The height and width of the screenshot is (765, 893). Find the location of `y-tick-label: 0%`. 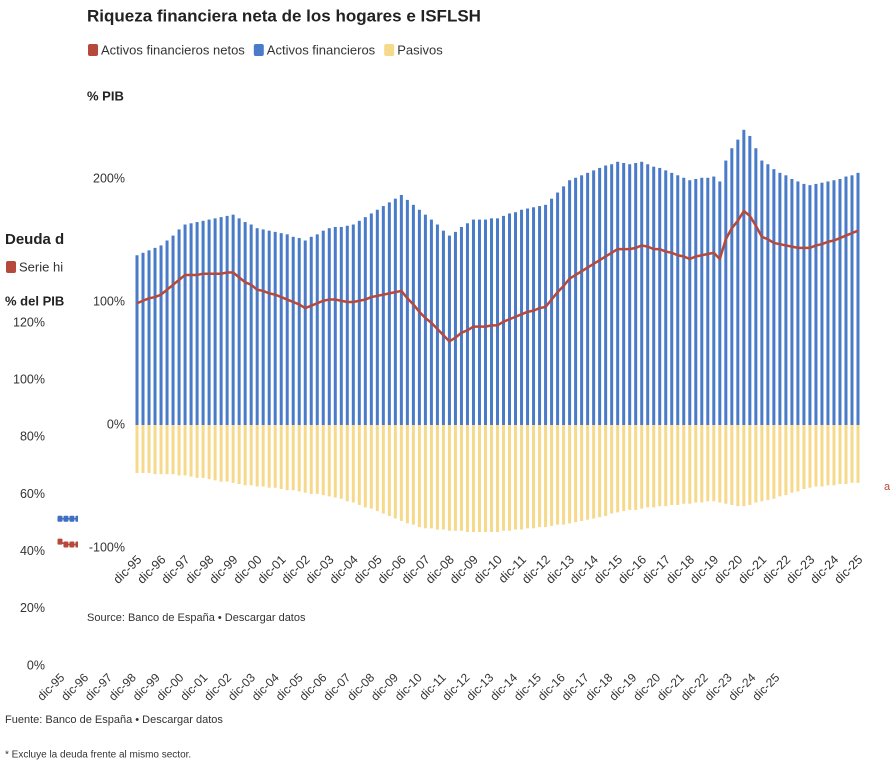

y-tick-label: 0% is located at coordinates (36, 665).